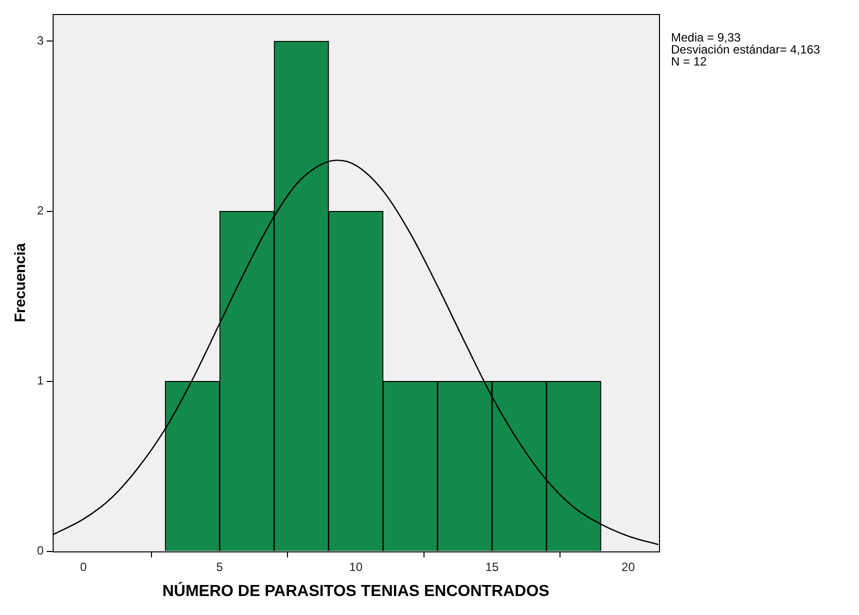 This screenshot has width=859, height=615. What do you see at coordinates (706, 37) in the screenshot?
I see `text: Media = 9,33` at bounding box center [706, 37].